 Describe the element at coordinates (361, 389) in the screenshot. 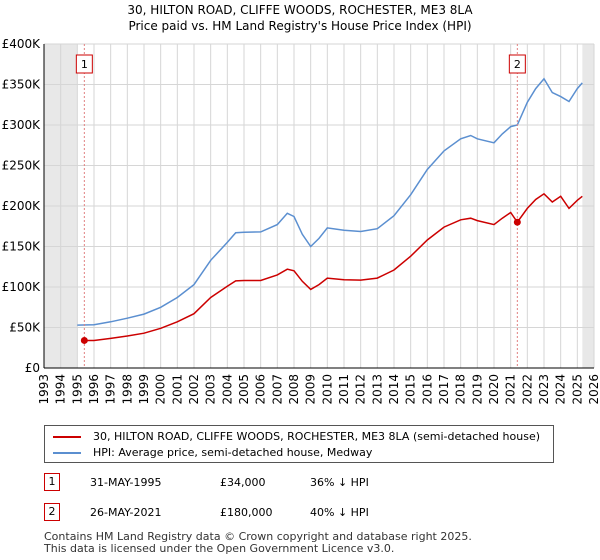

I see `x-tick-label: 2012` at that location.